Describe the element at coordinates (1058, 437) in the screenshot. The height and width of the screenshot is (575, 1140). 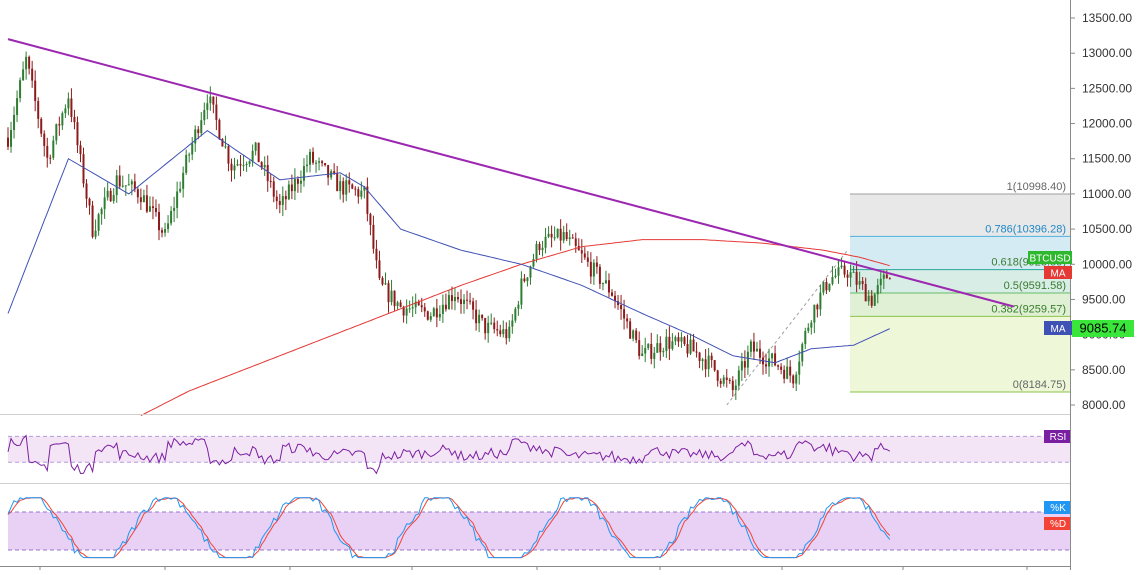
I see `rsi-tag: RSI` at that location.